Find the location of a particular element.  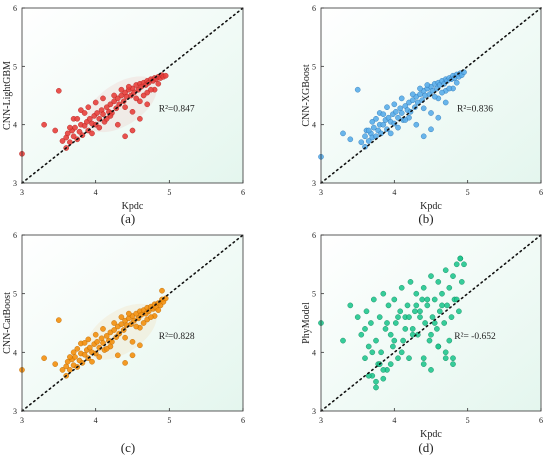

panel-label: (c) is located at coordinates (128, 447).